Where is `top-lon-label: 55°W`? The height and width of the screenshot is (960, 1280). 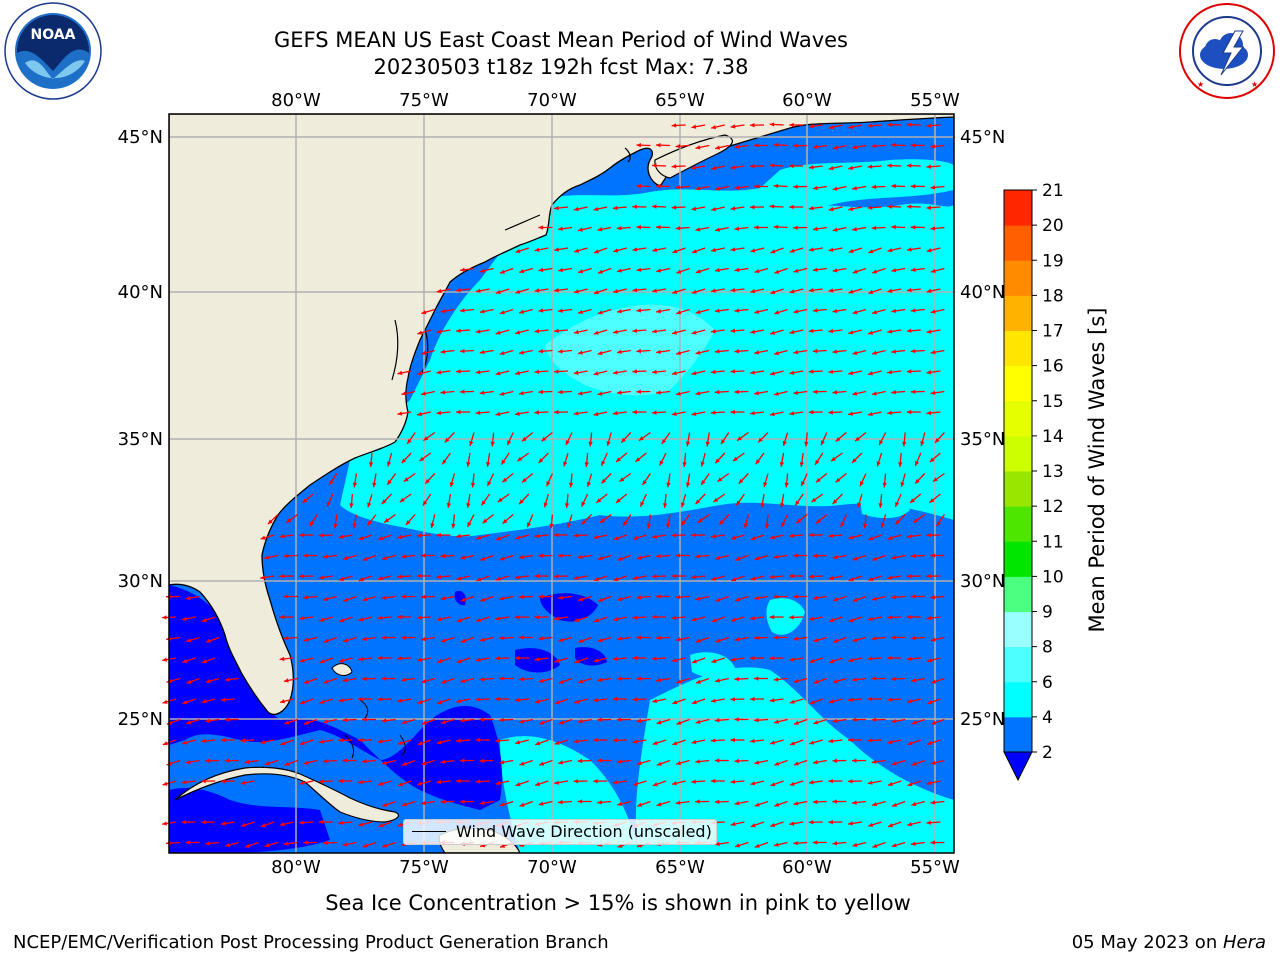
top-lon-label: 55°W is located at coordinates (935, 100).